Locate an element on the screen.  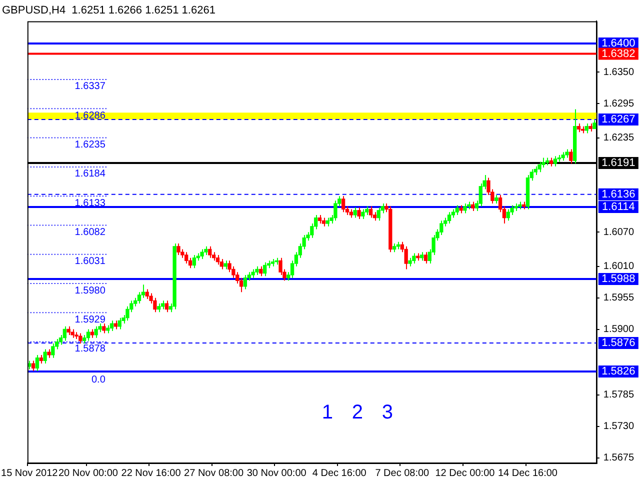
ref-line-label: 1.6235 is located at coordinates (90, 145).